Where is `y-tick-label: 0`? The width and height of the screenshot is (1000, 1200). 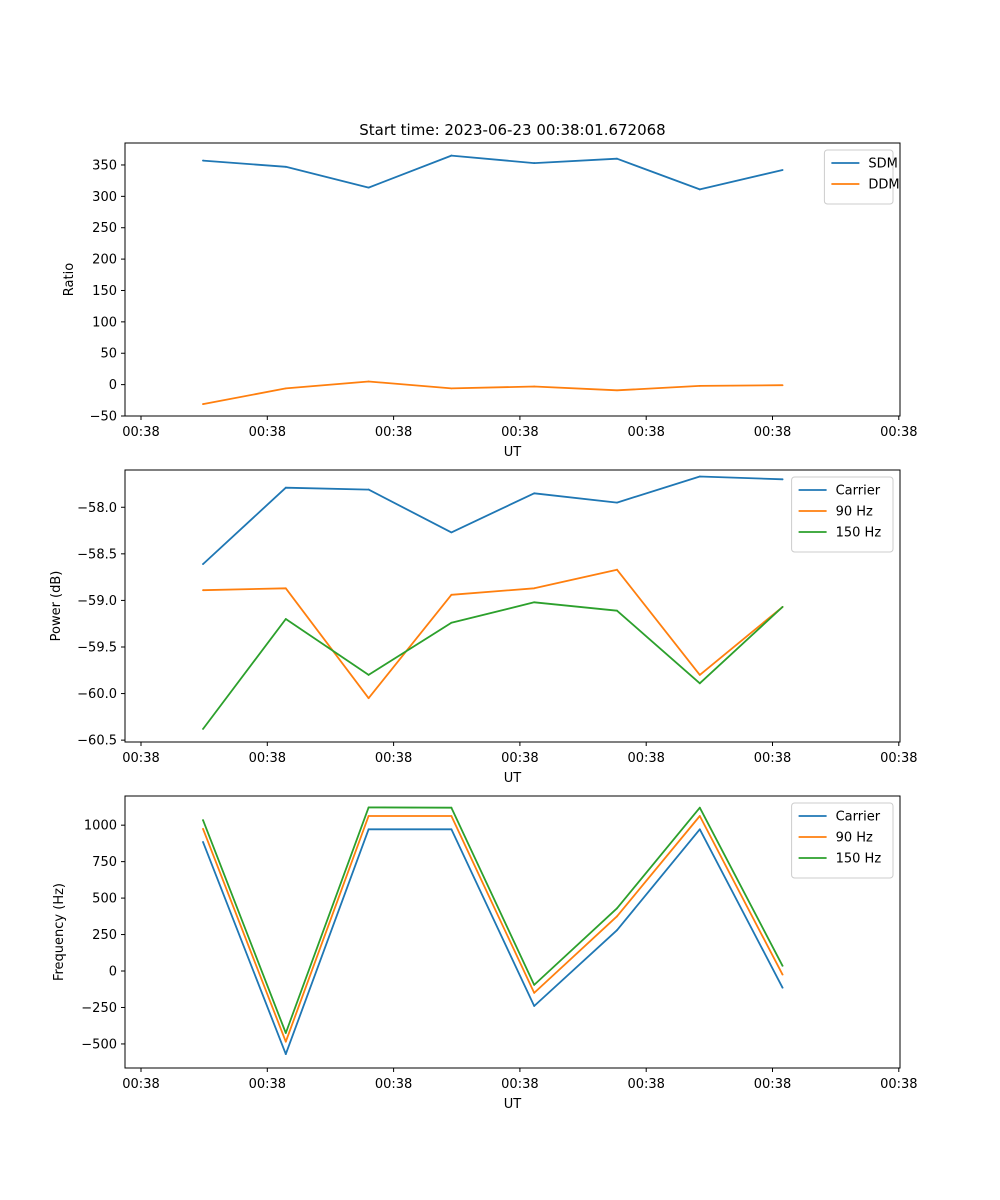
y-tick-label: 0 is located at coordinates (113, 385).